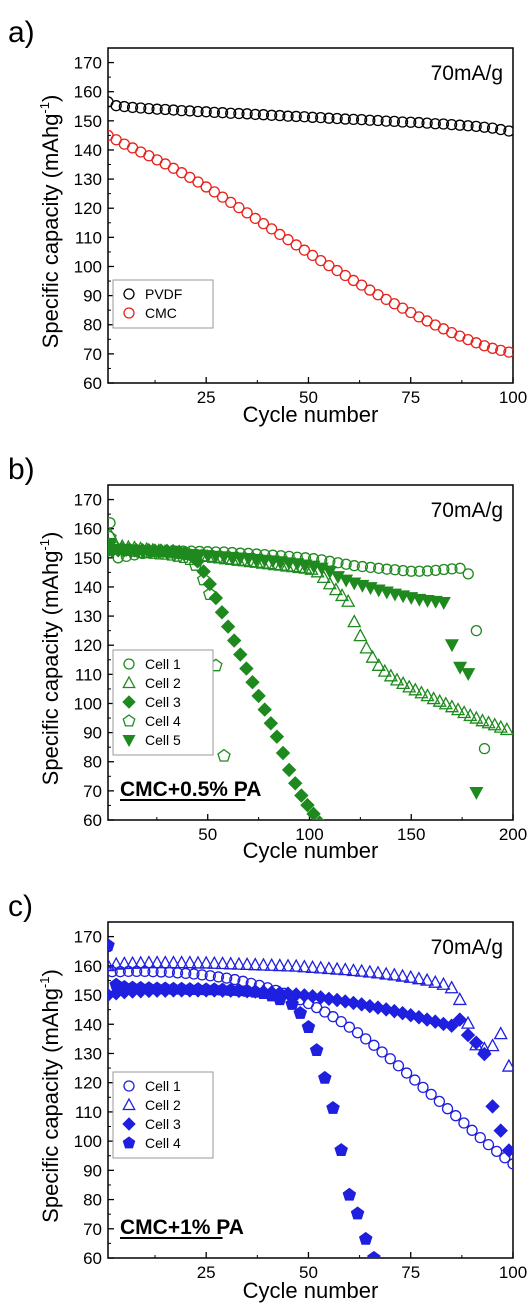  I want to click on legend-box, so click(163, 304).